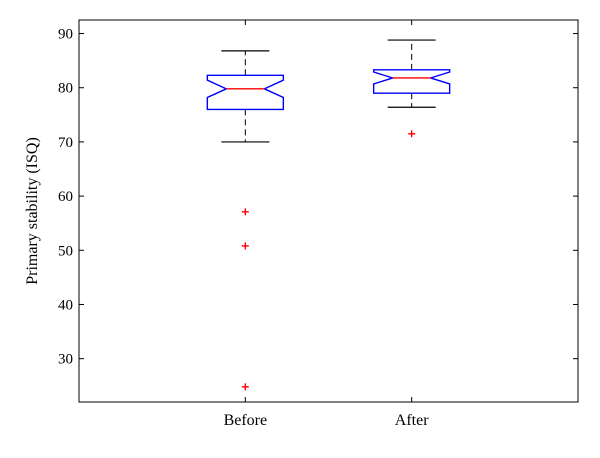 Image resolution: width=600 pixels, height=458 pixels. I want to click on y-tick-label: 50, so click(65, 251).